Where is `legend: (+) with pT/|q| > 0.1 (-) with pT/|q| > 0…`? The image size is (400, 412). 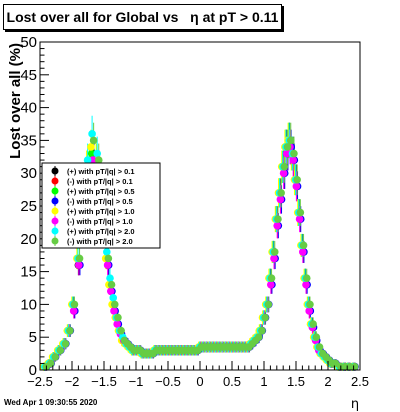 legend: (+) with pT/|q| > 0.1 (-) with pT/|q| > 0… is located at coordinates (101, 205).